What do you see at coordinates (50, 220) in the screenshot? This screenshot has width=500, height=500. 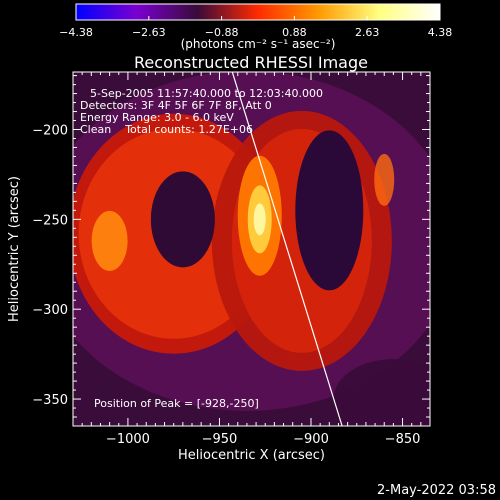 I see `y-tick-label: −250` at bounding box center [50, 220].